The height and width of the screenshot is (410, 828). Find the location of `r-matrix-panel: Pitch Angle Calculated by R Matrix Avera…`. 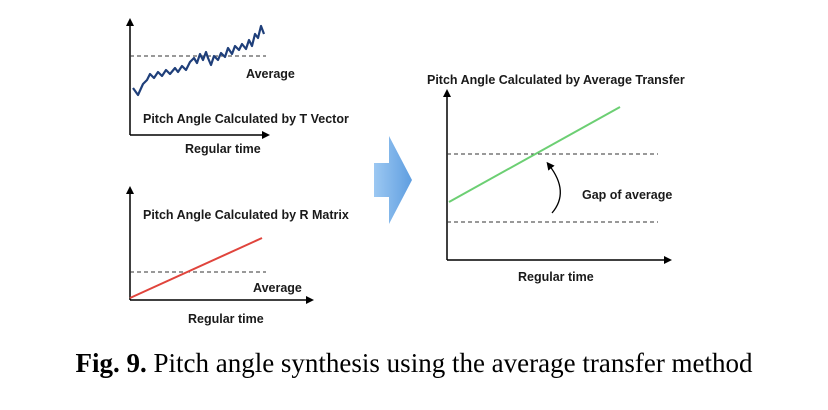

r-matrix-panel: Pitch Angle Calculated by R Matrix Avera… is located at coordinates (237, 256).